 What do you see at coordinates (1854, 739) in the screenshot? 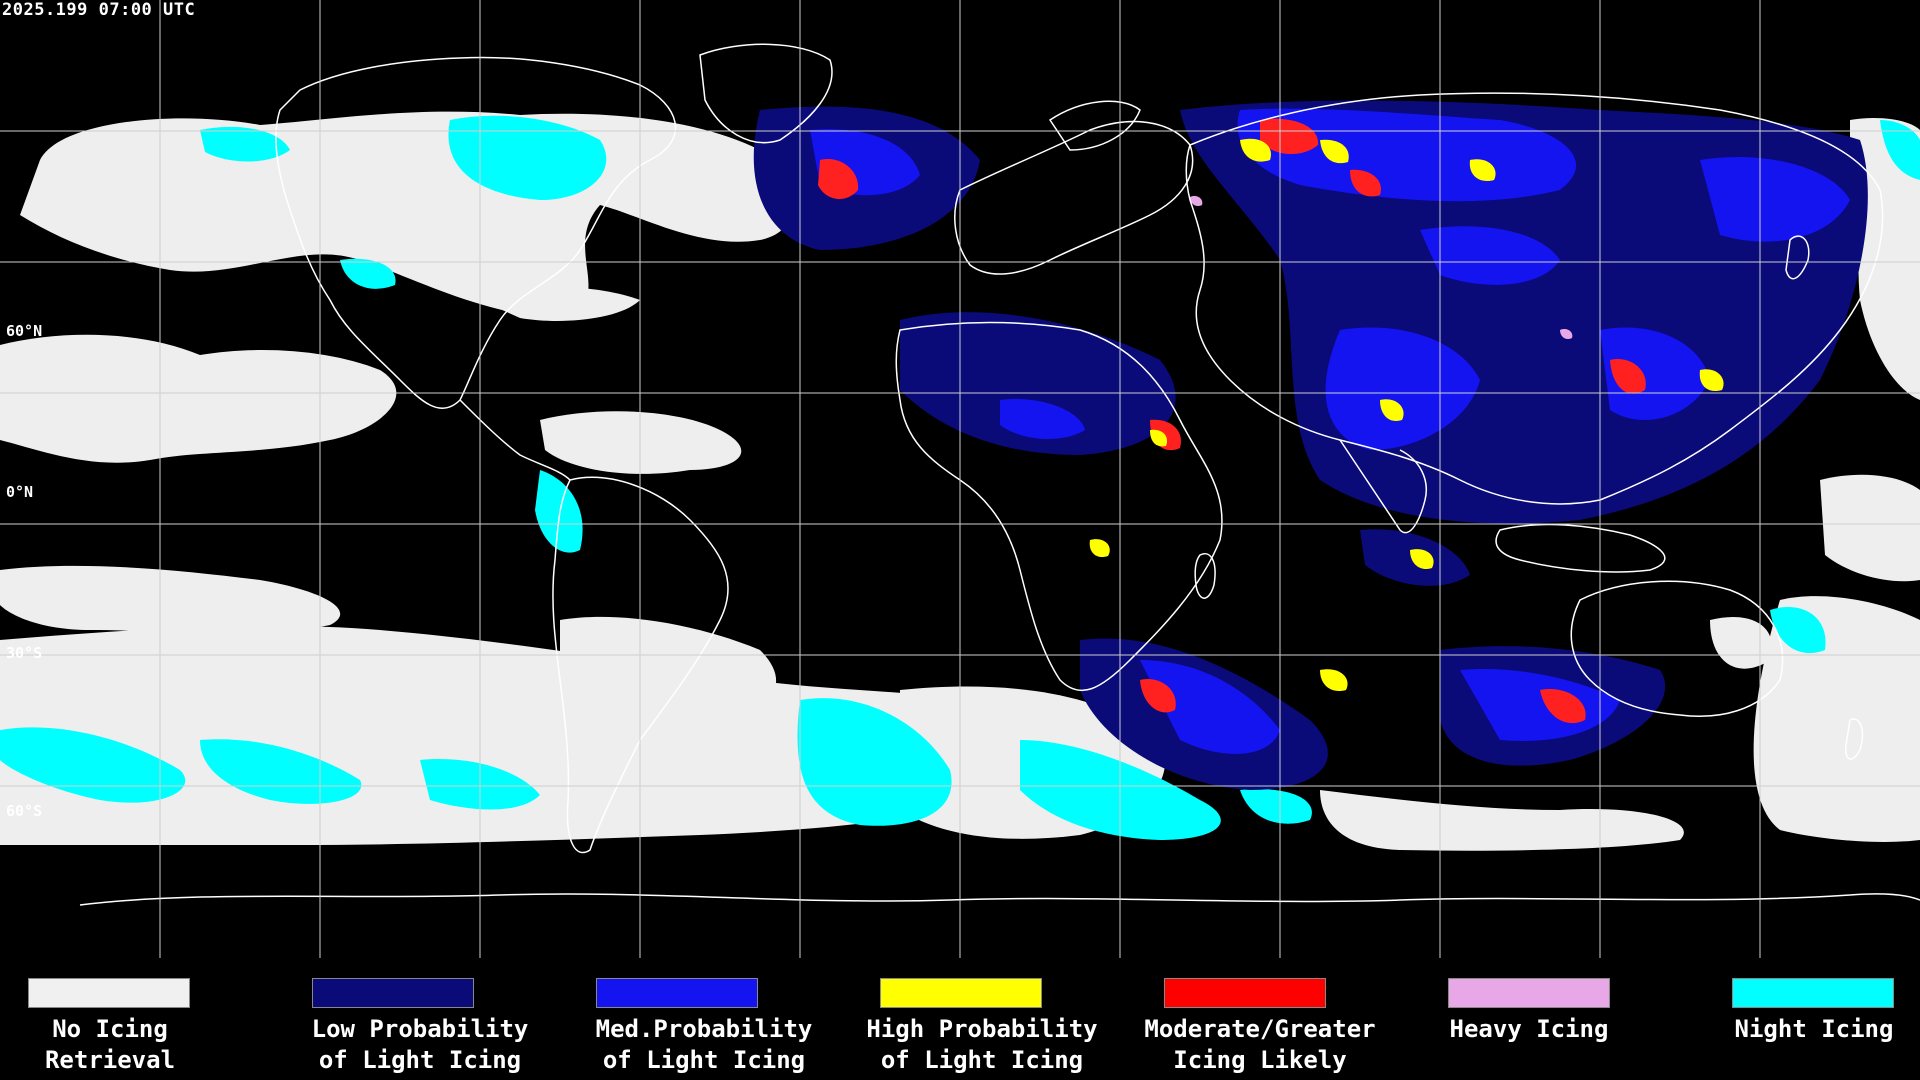
I see `new-zealand-coastline` at bounding box center [1854, 739].